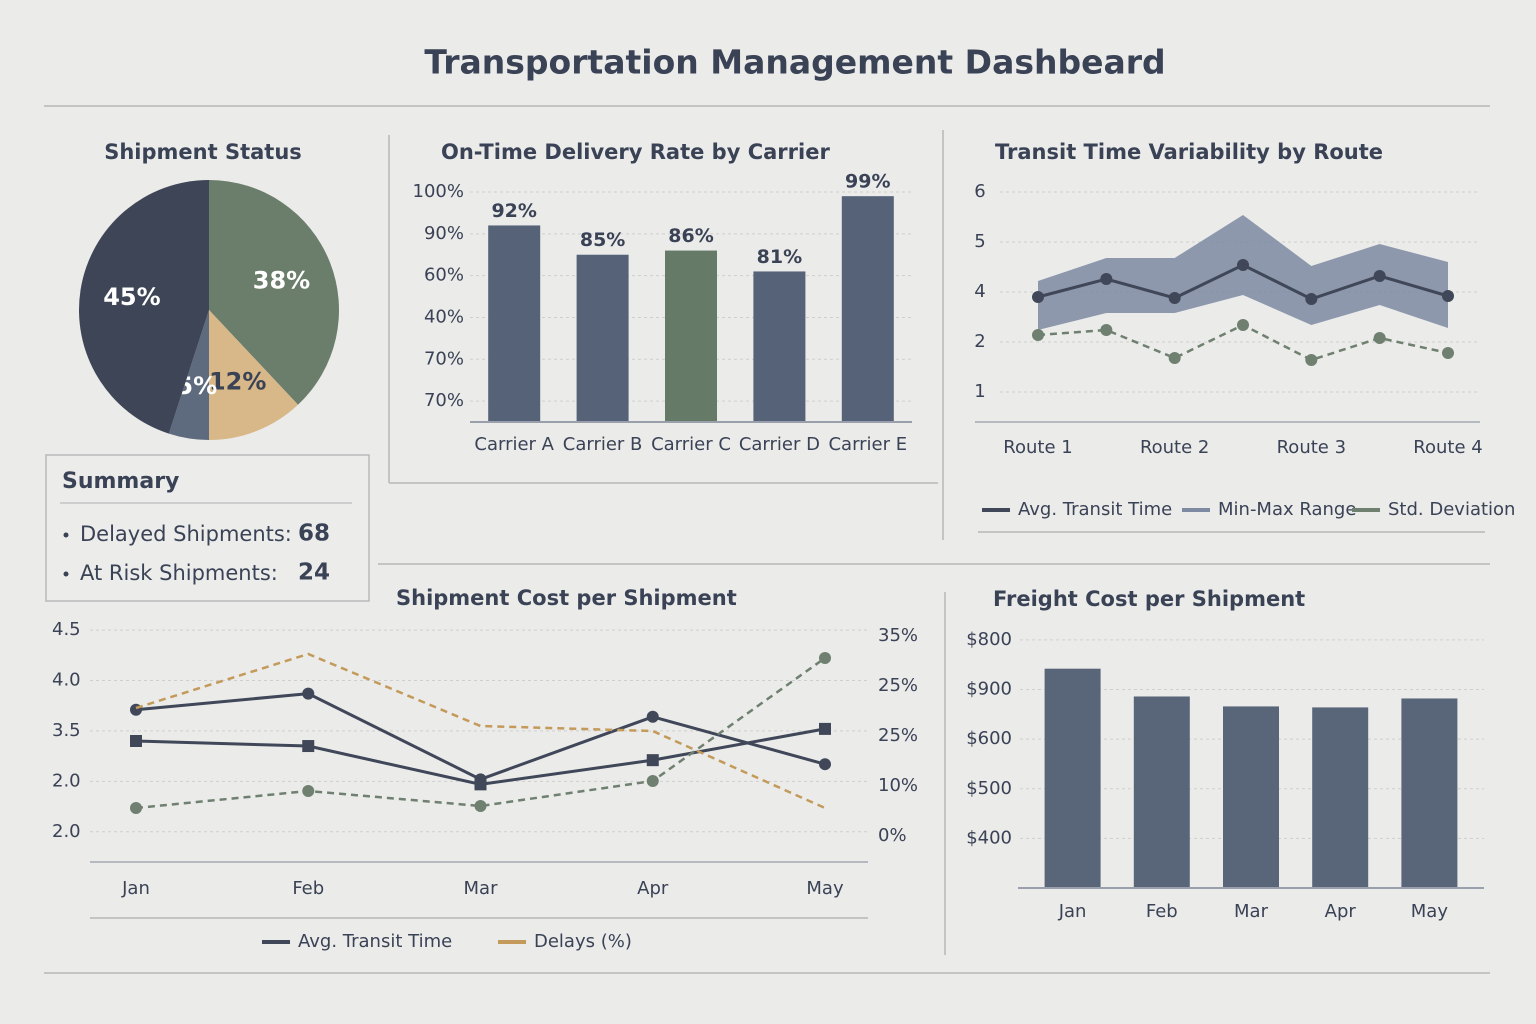 This screenshot has height=1024, width=1536. I want to click on y-tick-label: 2.0, so click(66, 831).